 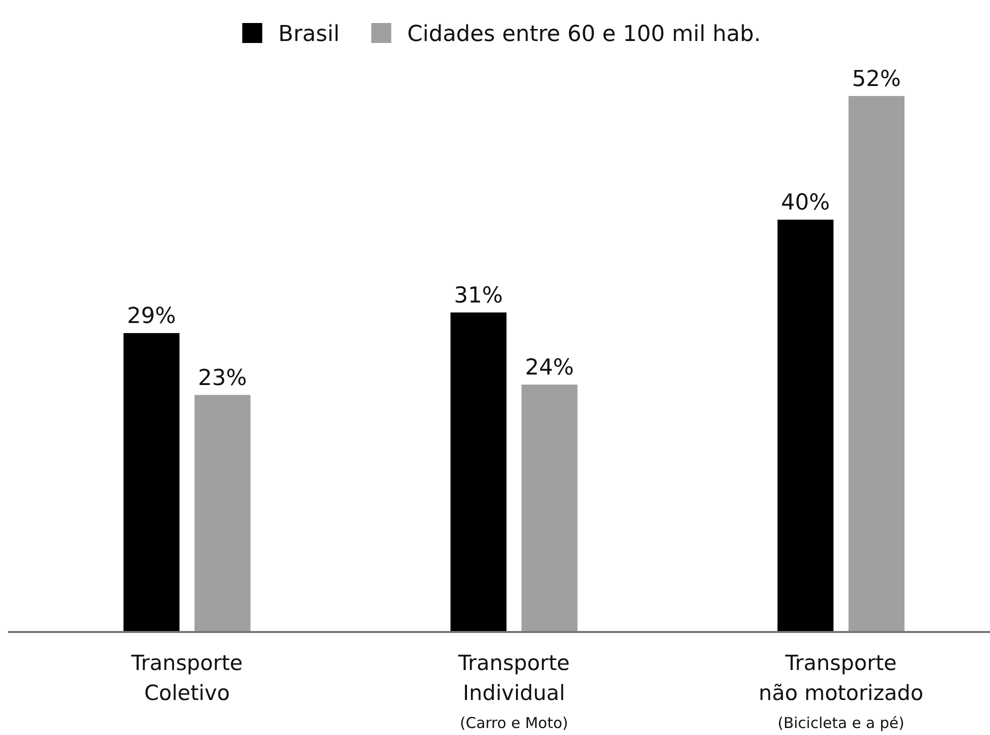 I want to click on legend-label: Brasil, so click(x=309, y=34).